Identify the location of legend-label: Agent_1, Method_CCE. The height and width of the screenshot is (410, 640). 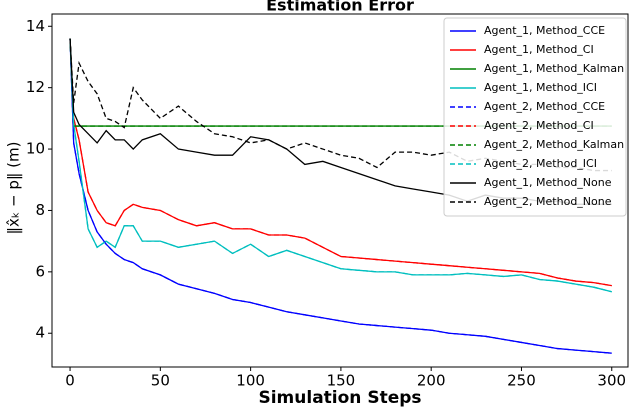
(544, 30).